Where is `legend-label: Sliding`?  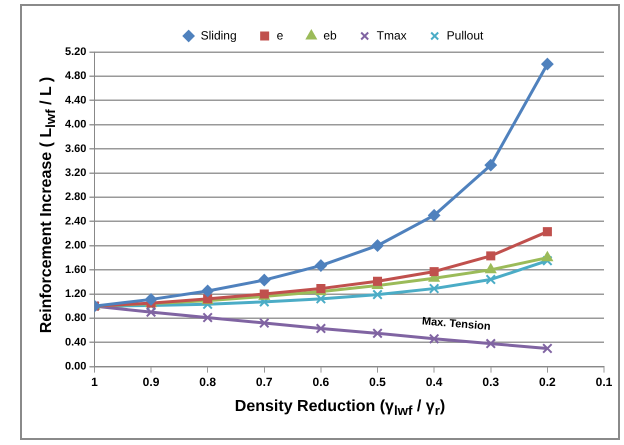 legend-label: Sliding is located at coordinates (218, 35).